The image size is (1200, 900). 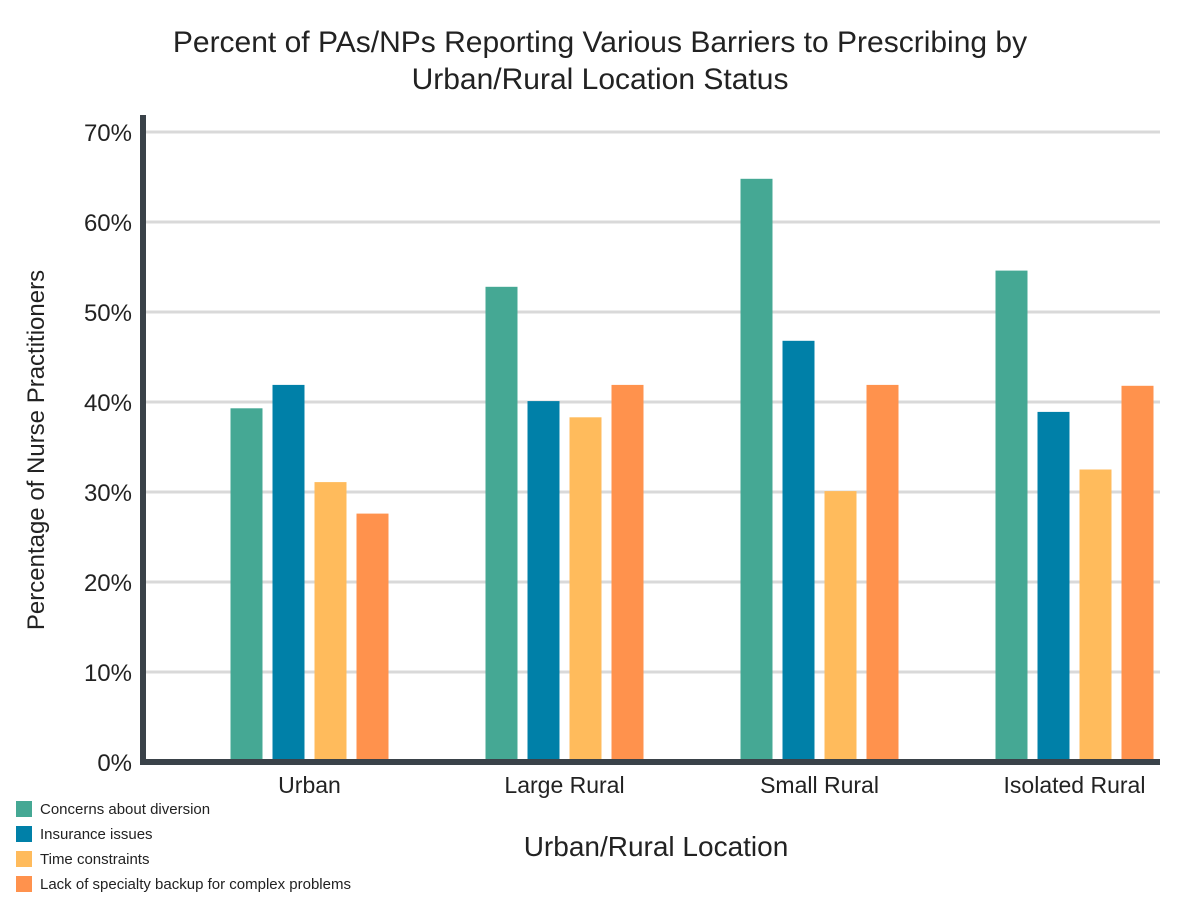 I want to click on x-axis-label: Urban/Rural Location, so click(x=656, y=846).